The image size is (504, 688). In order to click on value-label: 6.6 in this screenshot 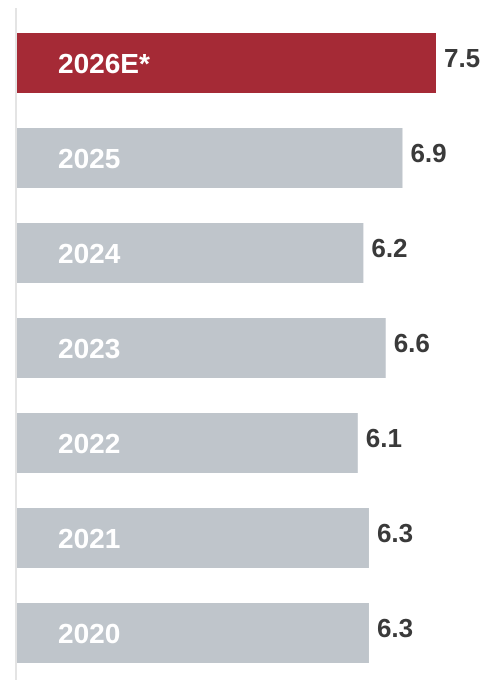, I will do `click(412, 343)`.